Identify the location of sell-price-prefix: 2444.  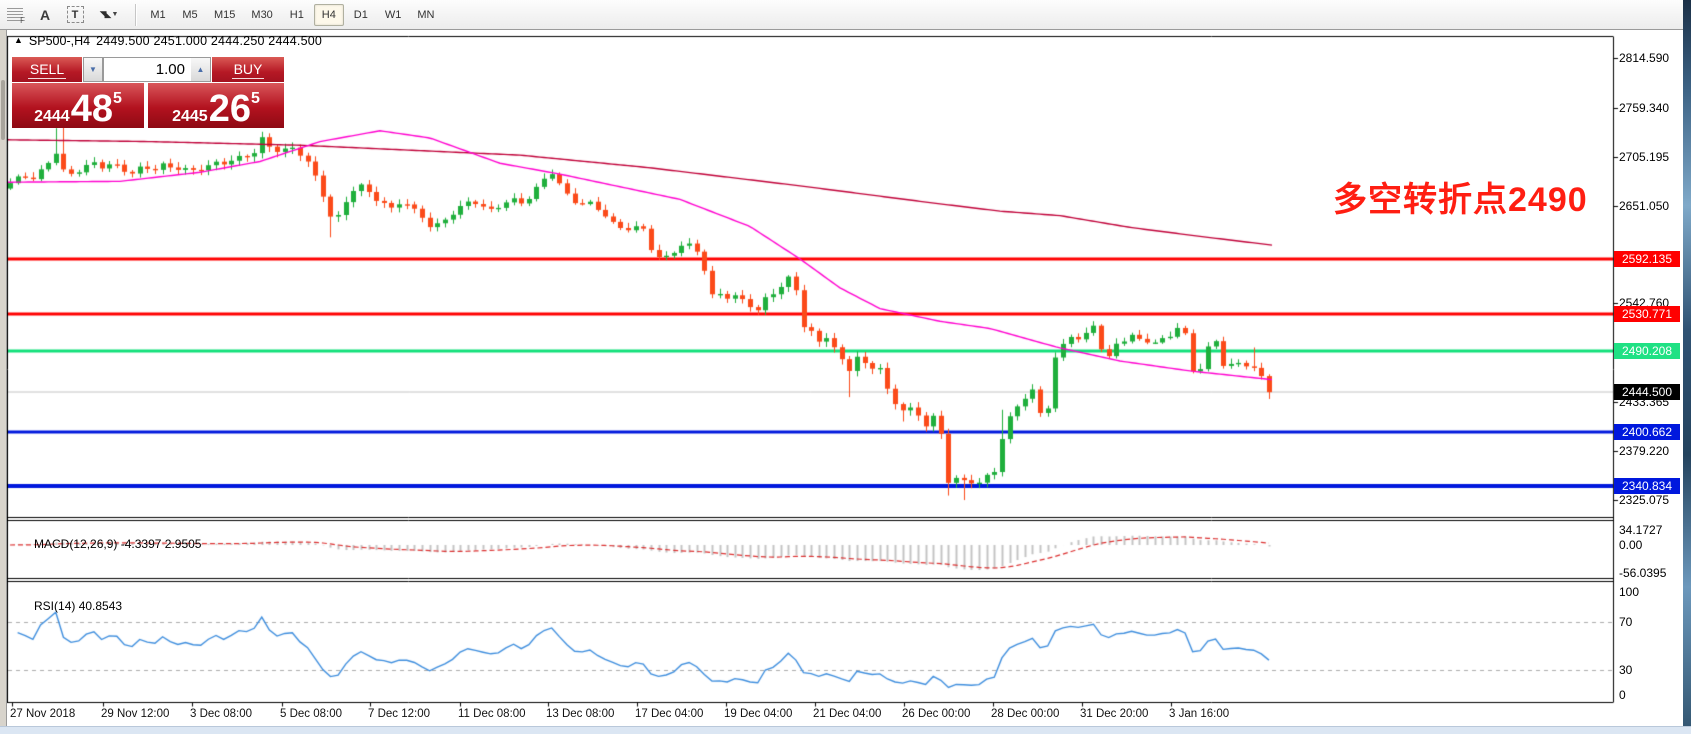
(52, 116).